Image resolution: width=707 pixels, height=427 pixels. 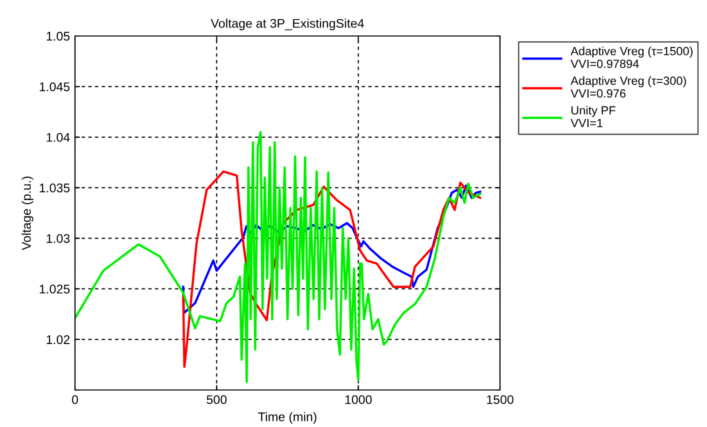 I want to click on x-tick-label: 500, so click(x=216, y=399).